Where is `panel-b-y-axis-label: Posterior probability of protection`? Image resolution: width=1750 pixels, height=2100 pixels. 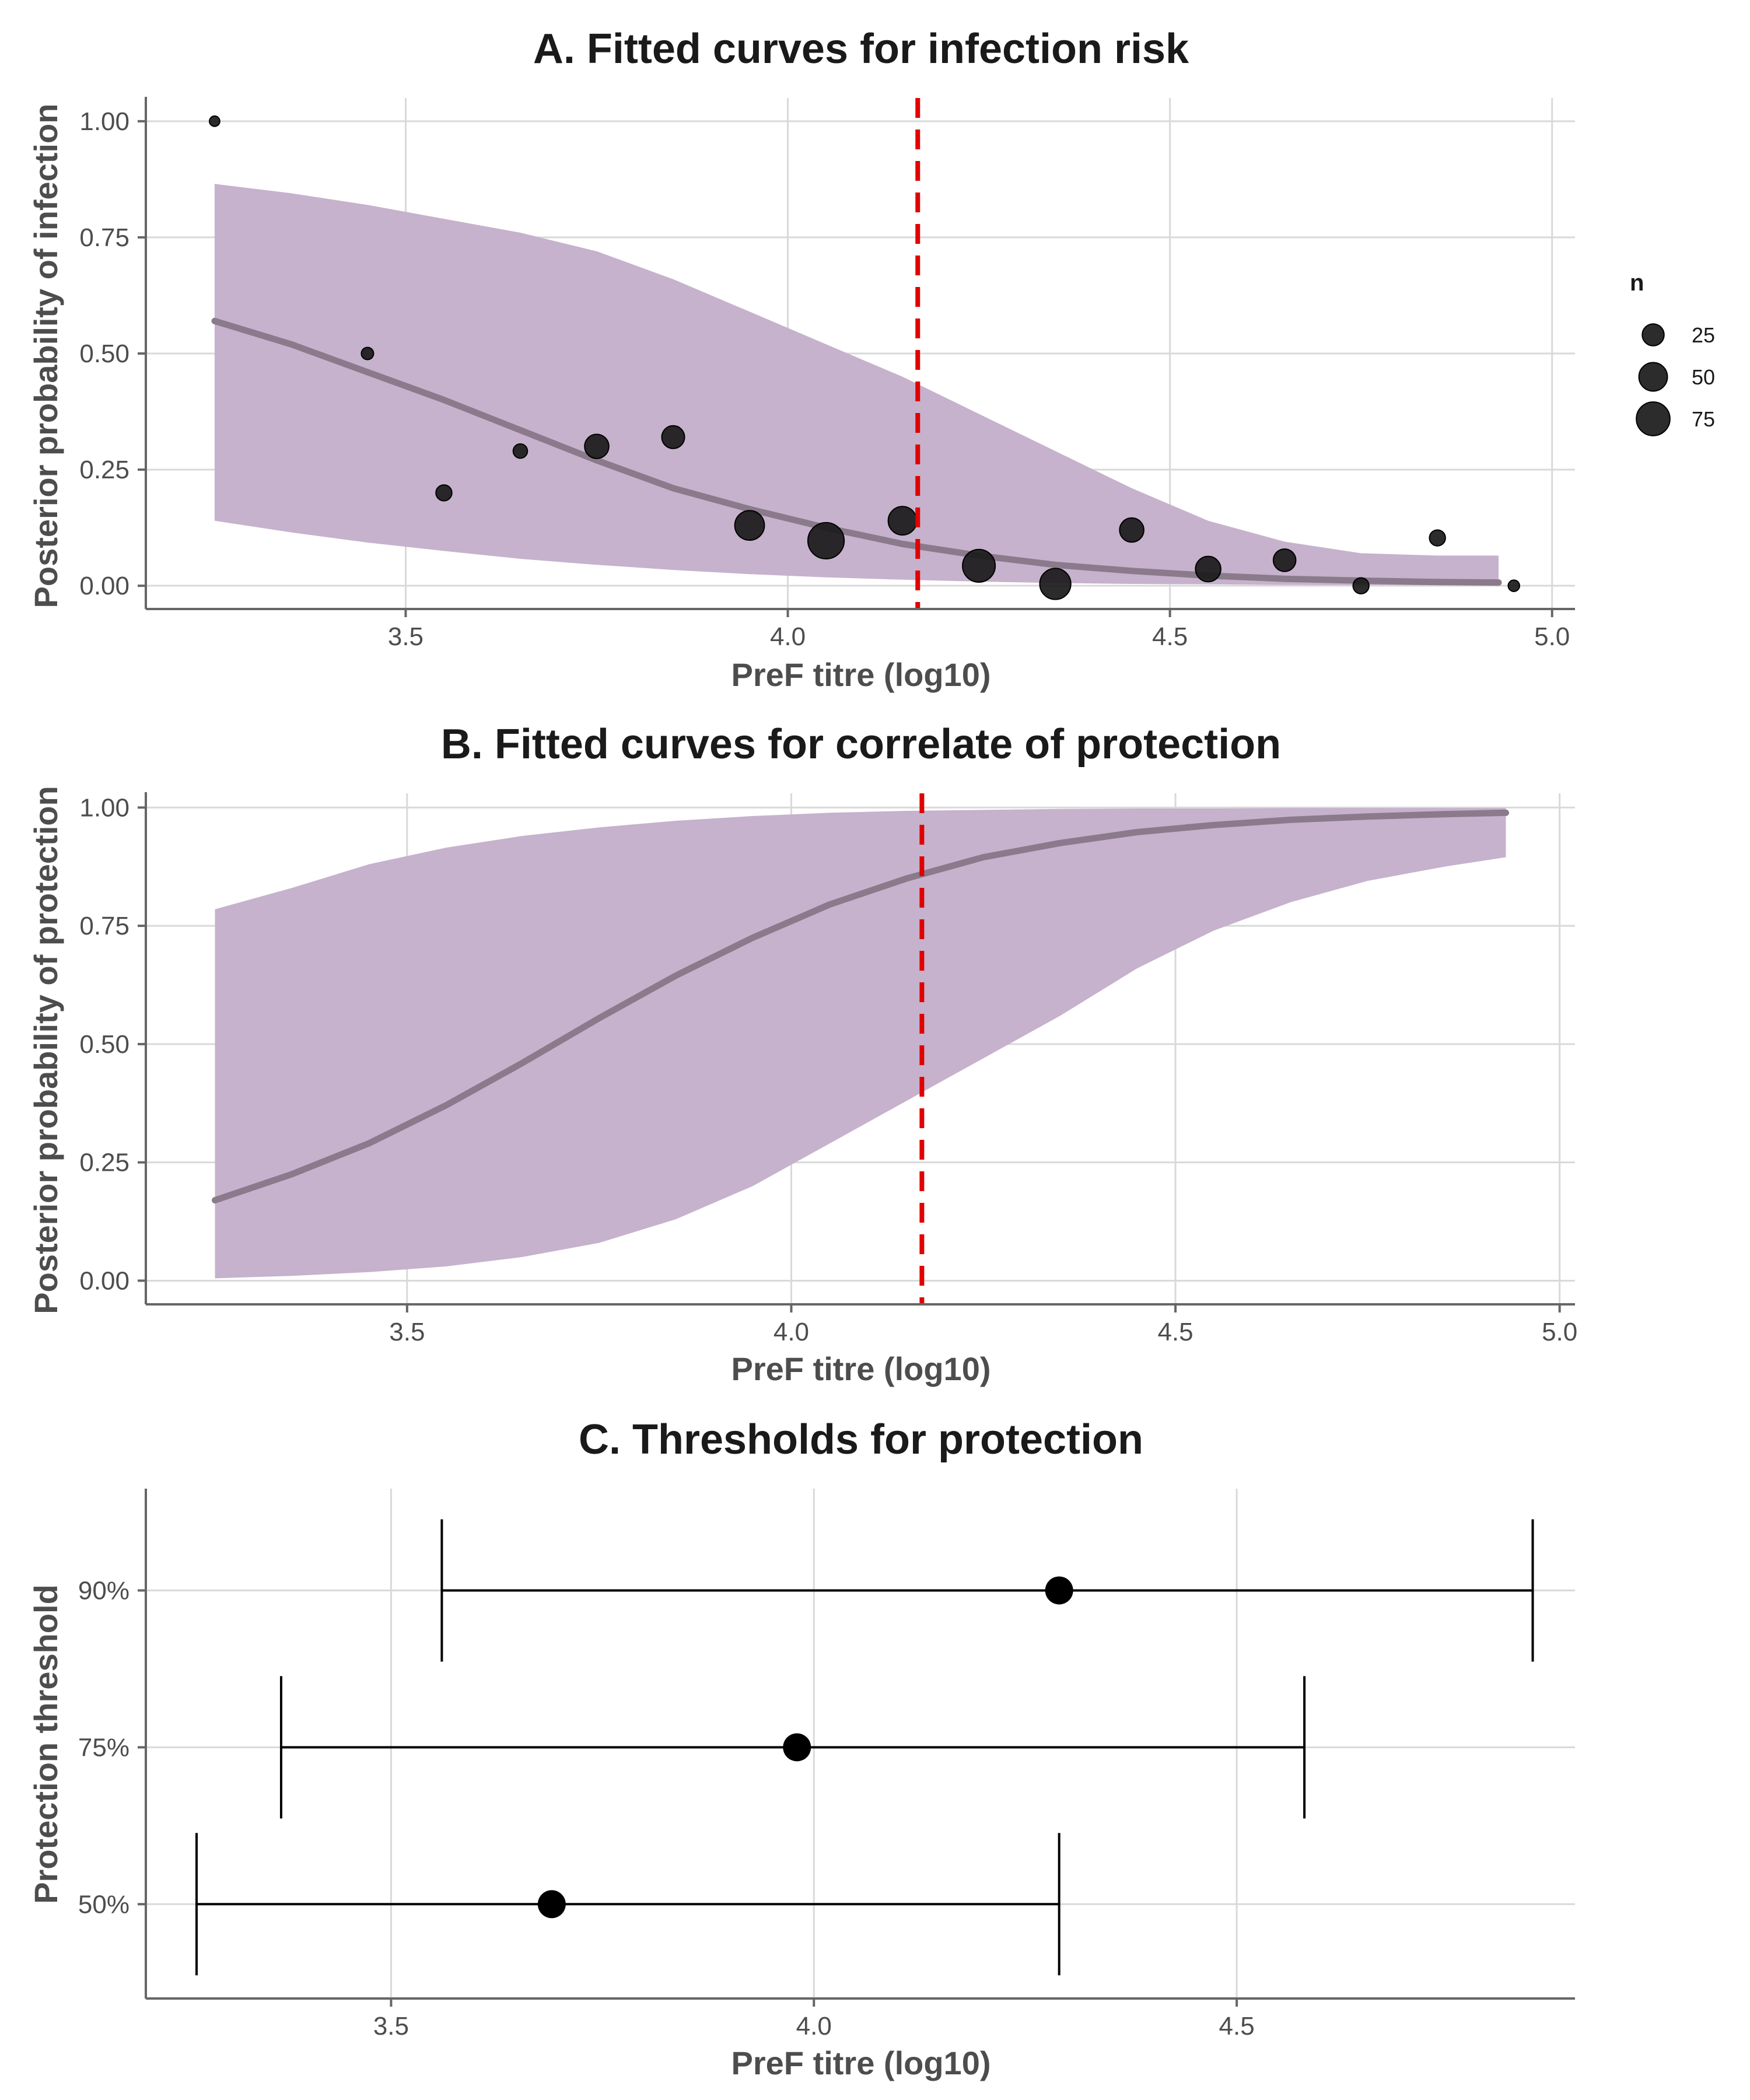
panel-b-y-axis-label: Posterior probability of protection is located at coordinates (45, 1050).